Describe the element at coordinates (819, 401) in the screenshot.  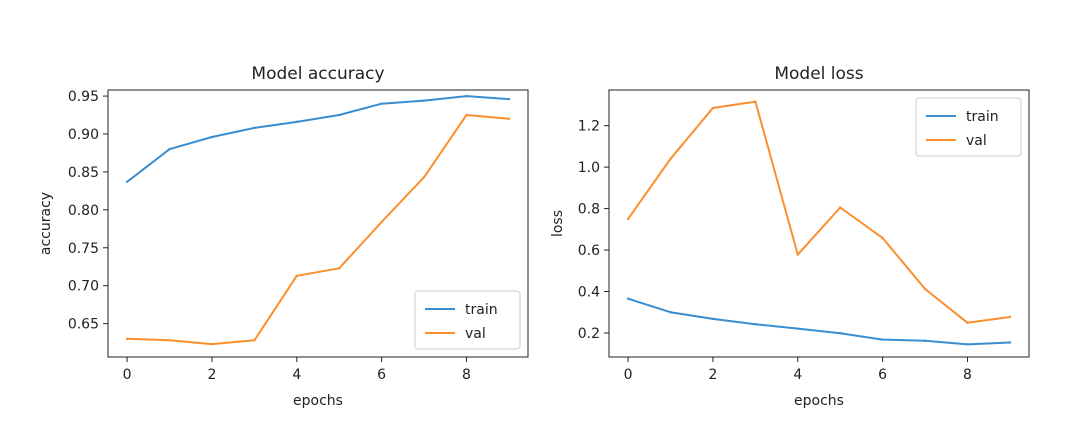
I see `loss-x-axis-label: epochs` at that location.